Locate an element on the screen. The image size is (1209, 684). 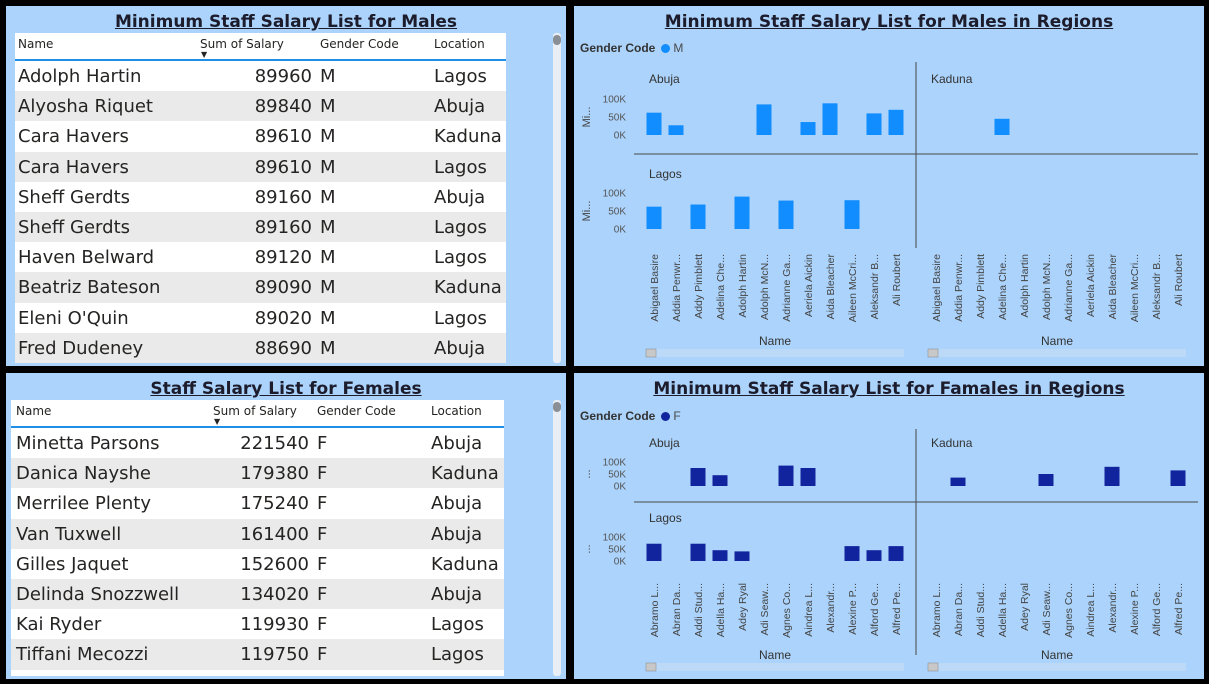
facet-label: Abuja is located at coordinates (664, 443).